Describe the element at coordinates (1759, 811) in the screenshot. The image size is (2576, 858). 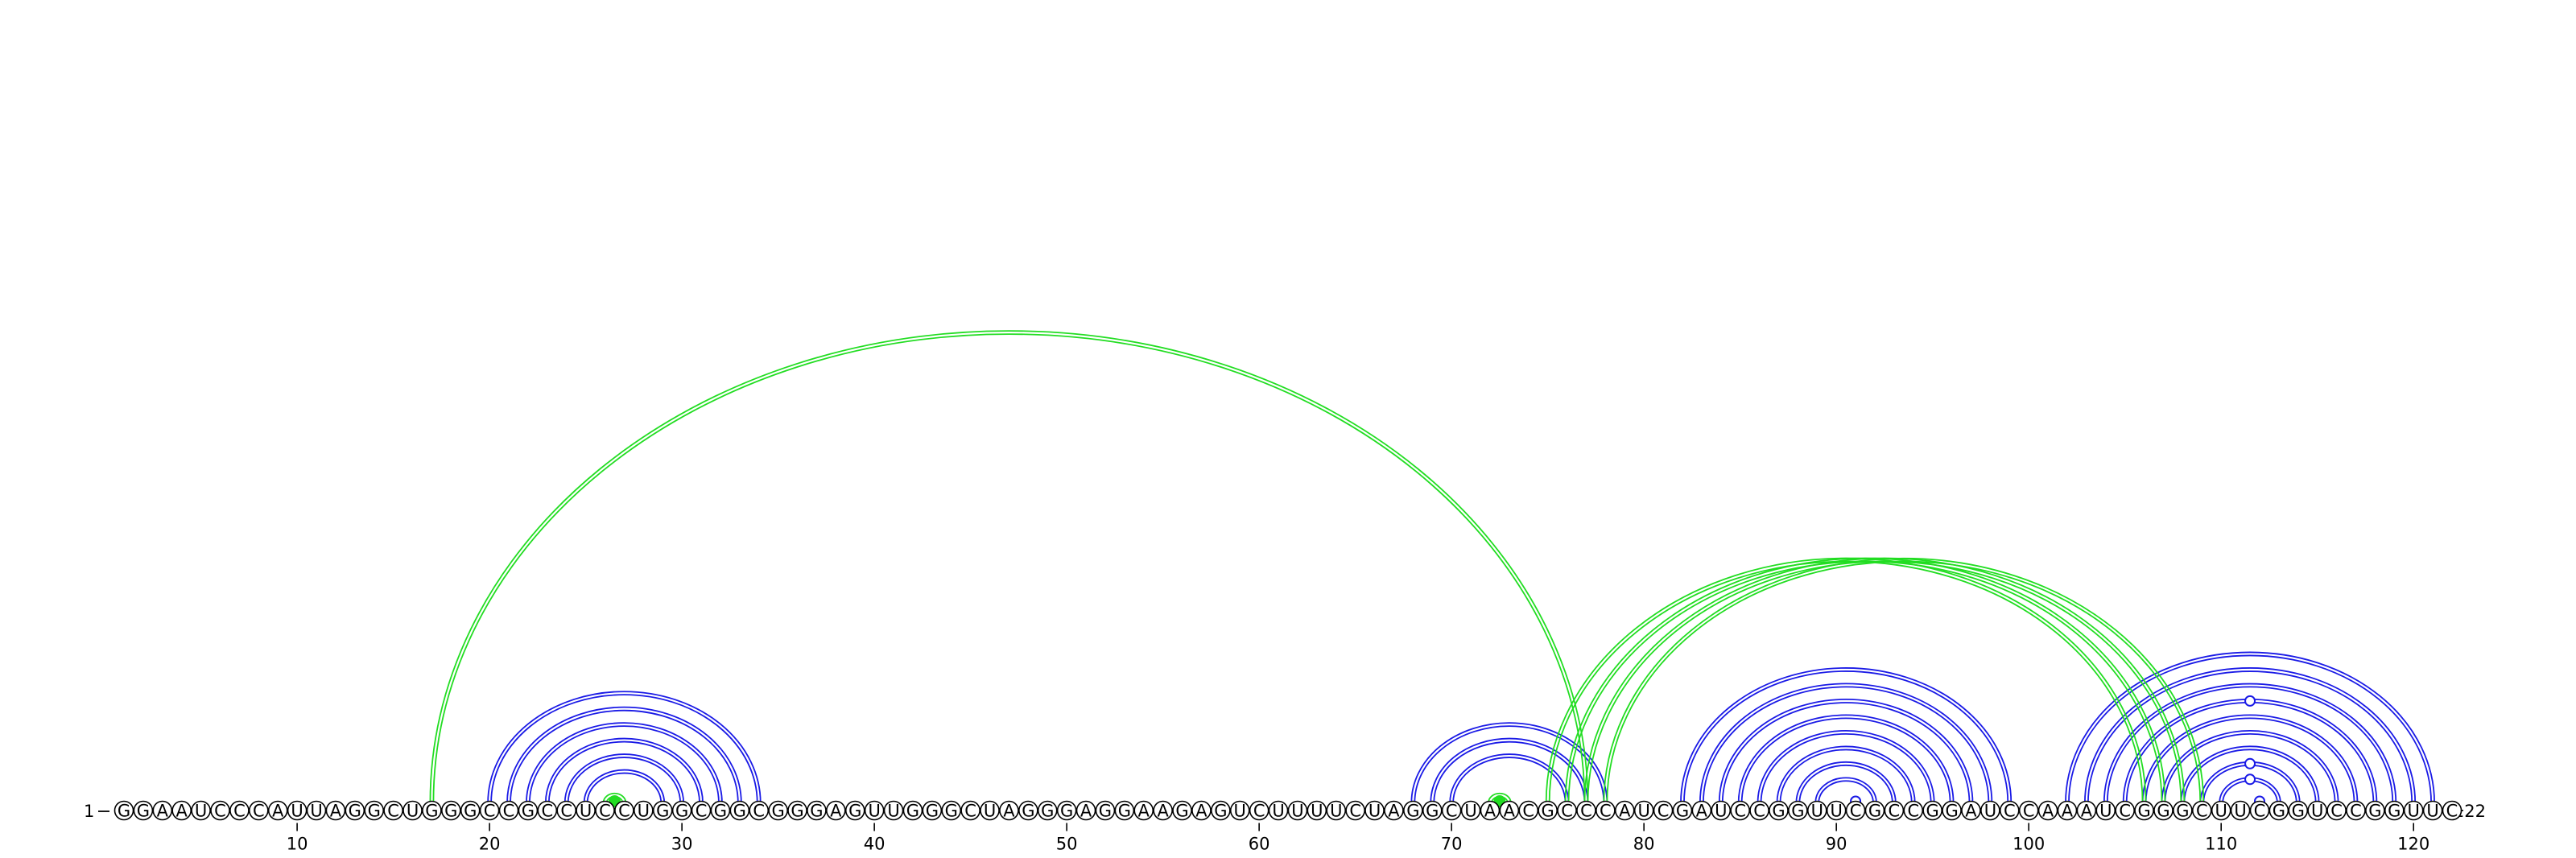
I see `nucleotide-86: C` at that location.